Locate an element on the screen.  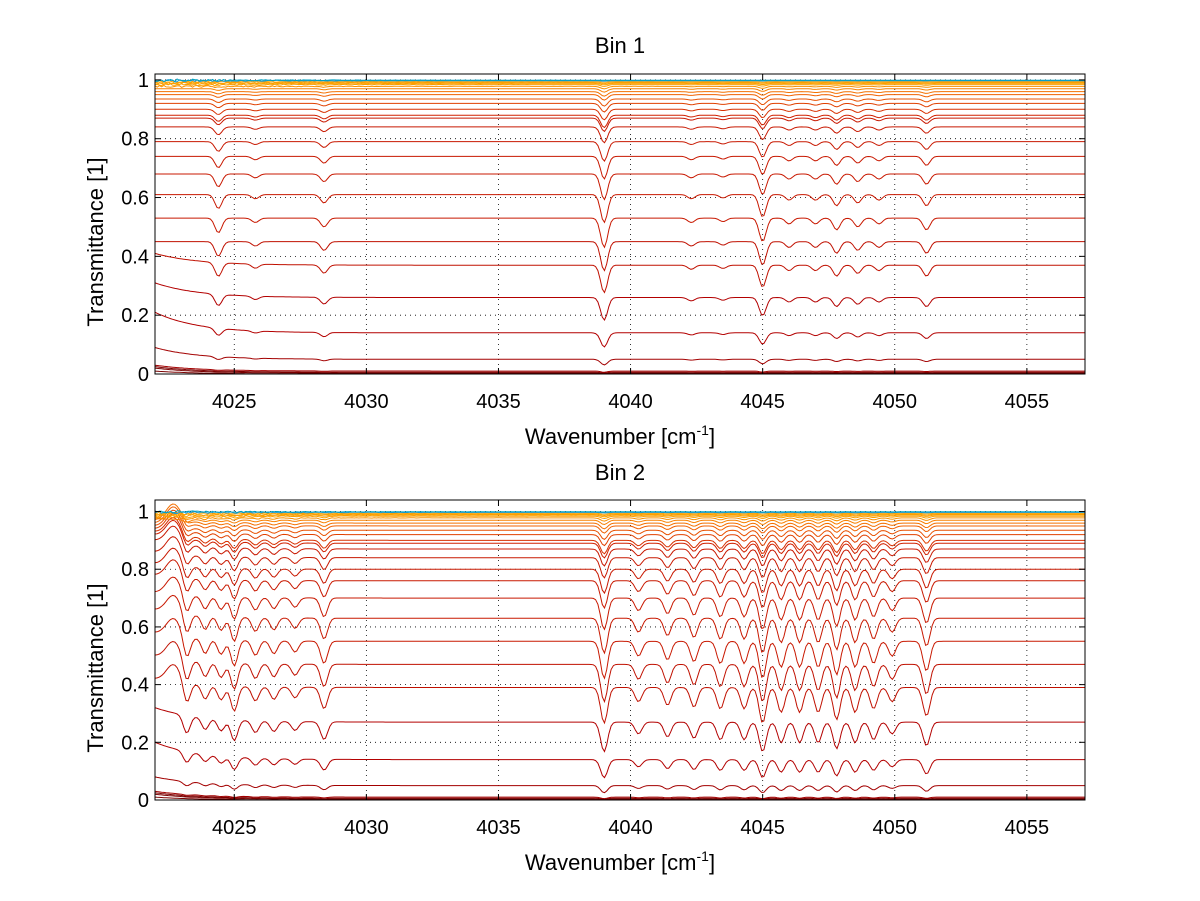
x-tick-label: 4050 is located at coordinates (895, 828).